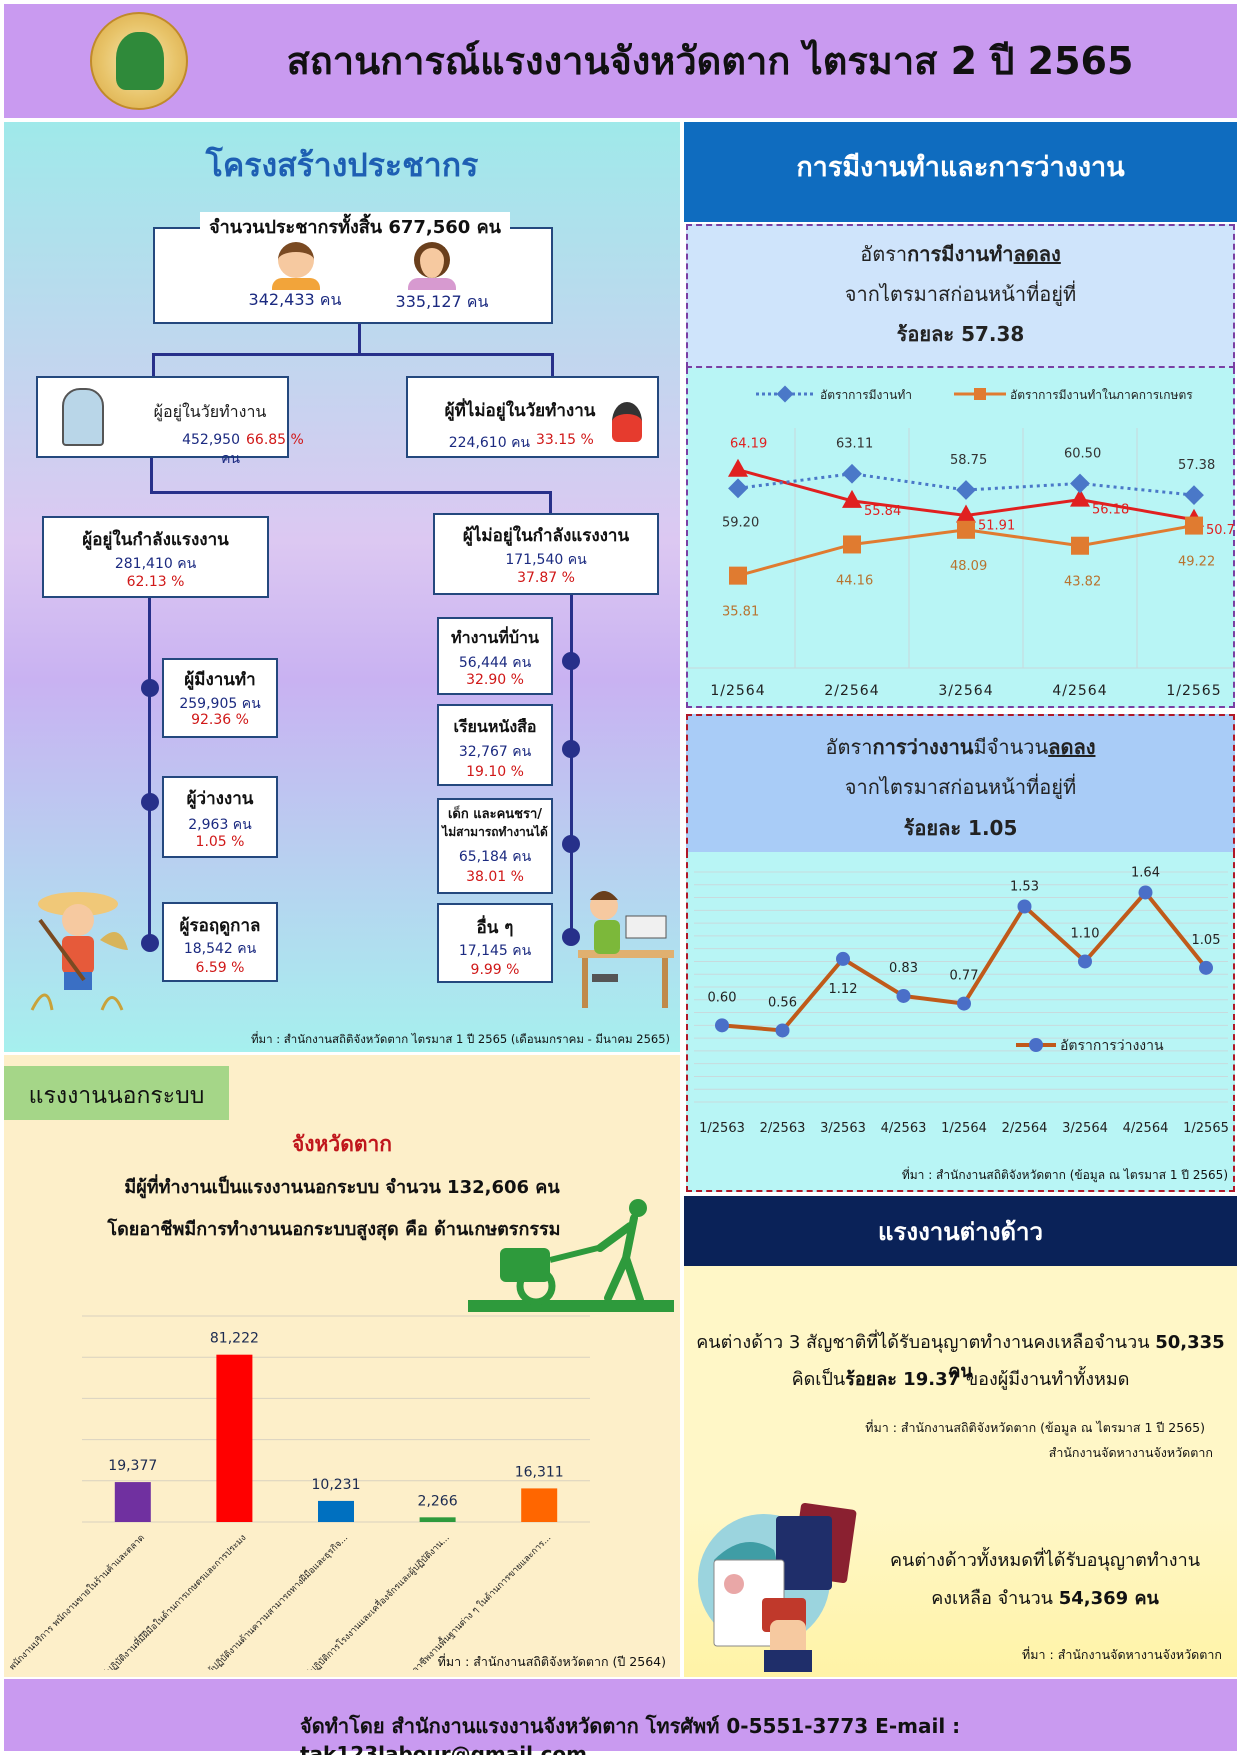 The height and width of the screenshot is (1755, 1241). What do you see at coordinates (960, 1022) in the screenshot?
I see `unemployment-chart-area` at bounding box center [960, 1022].